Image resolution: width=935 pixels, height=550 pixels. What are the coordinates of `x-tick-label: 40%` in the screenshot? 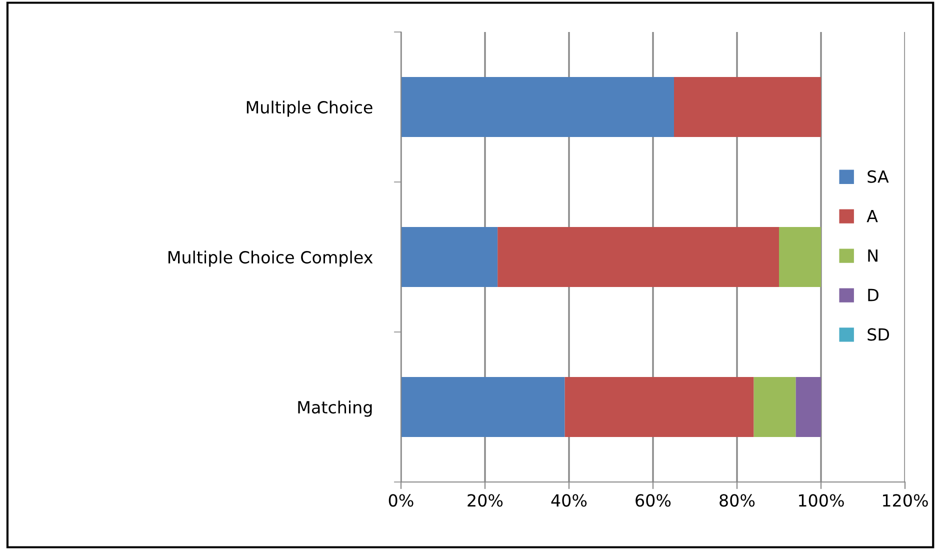 It's located at (569, 500).